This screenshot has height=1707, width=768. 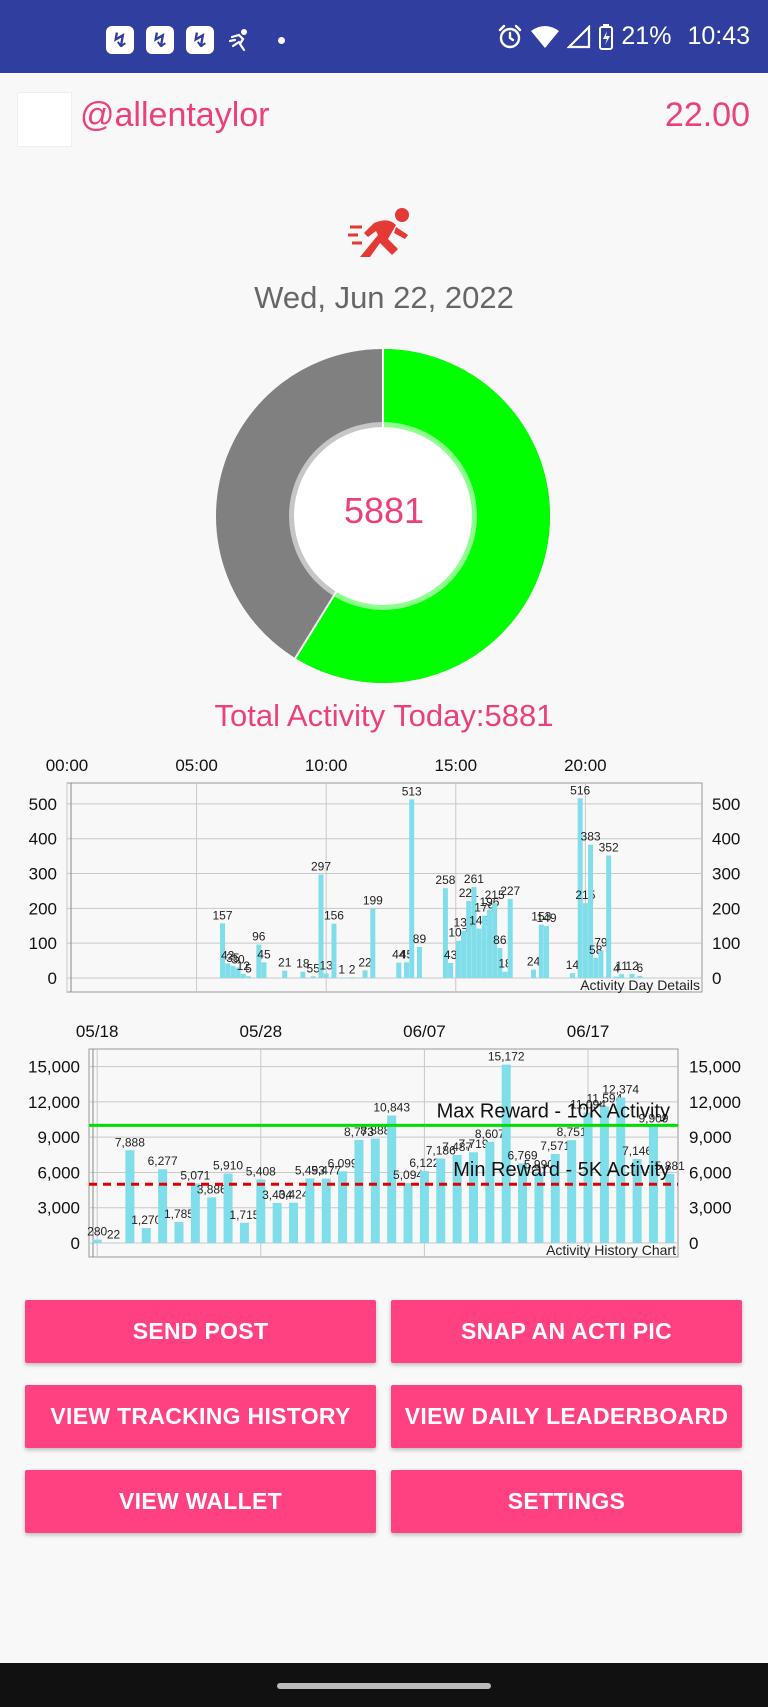 What do you see at coordinates (326, 765) in the screenshot?
I see `x-tick-label: 10:00` at bounding box center [326, 765].